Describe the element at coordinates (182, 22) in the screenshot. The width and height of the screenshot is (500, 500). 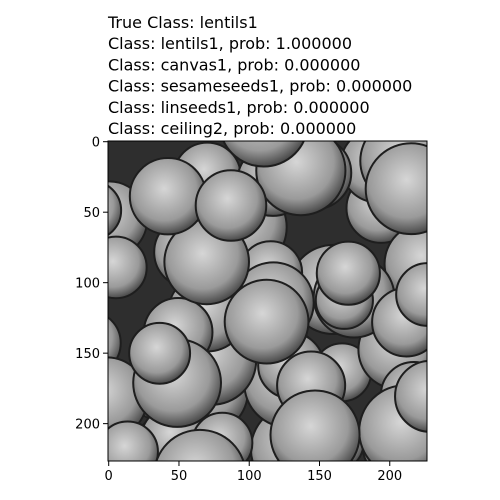
I see `title-line: True Class: lentils1` at that location.